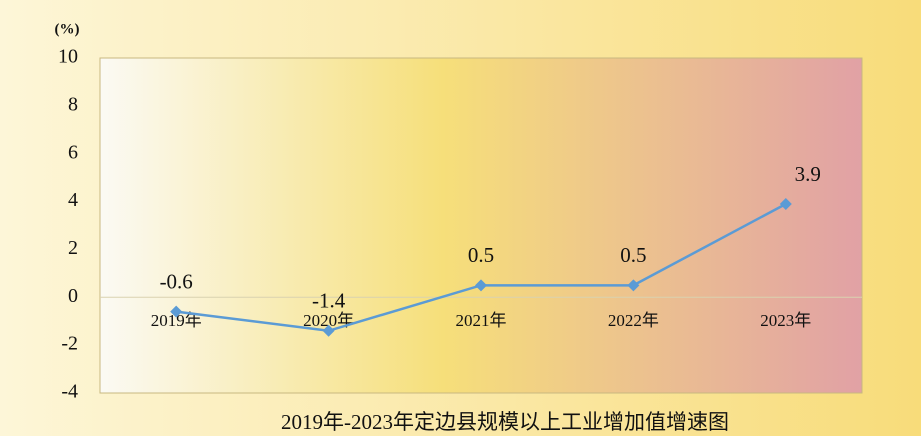 The height and width of the screenshot is (436, 921). What do you see at coordinates (73, 248) in the screenshot?
I see `y-tick-label: 2` at bounding box center [73, 248].